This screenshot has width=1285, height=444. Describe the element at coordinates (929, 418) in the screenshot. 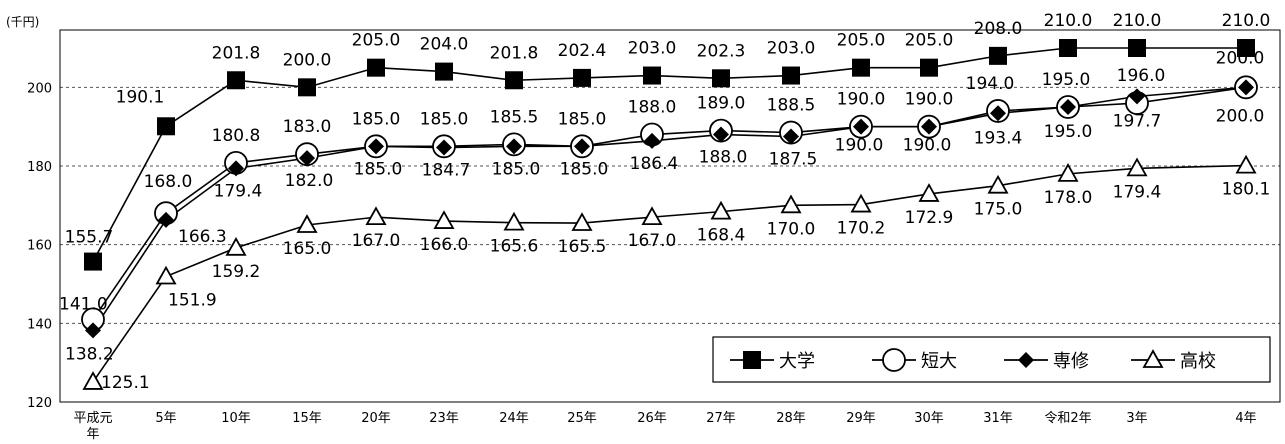

I see `x-tick-label: 30年` at that location.